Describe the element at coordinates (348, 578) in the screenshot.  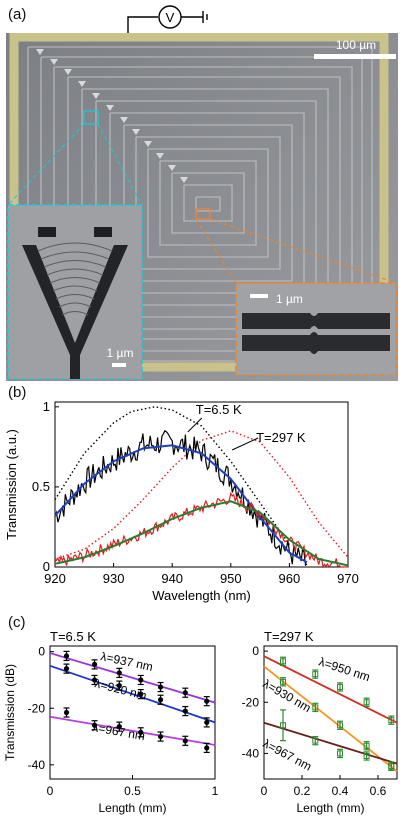
I see `x-tick-label: 970` at that location.